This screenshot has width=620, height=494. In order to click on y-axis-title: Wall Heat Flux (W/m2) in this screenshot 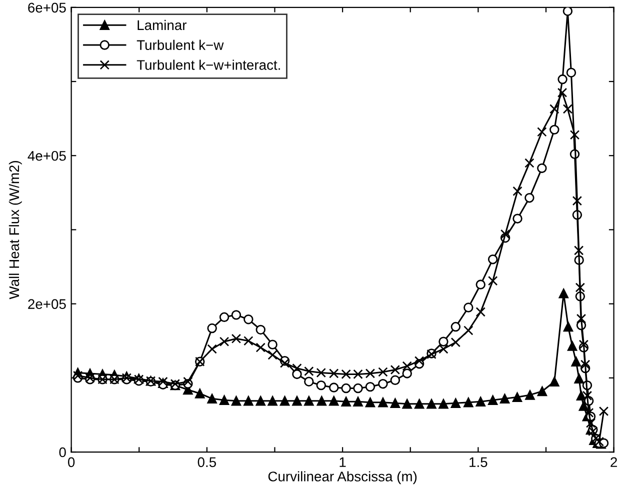, I will do `click(15, 230)`.